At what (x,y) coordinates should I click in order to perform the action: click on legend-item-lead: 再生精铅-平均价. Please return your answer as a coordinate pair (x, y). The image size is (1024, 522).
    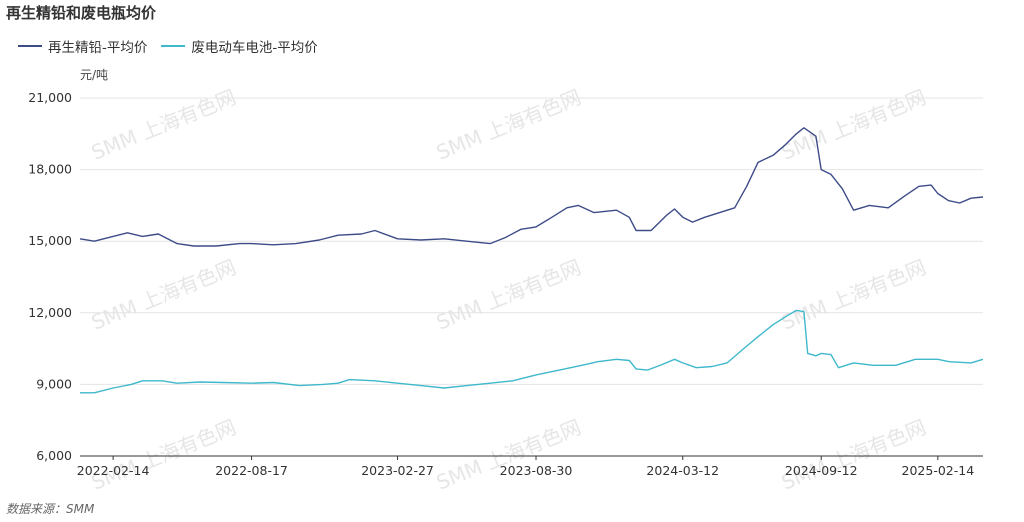
    Looking at the image, I should click on (82, 46).